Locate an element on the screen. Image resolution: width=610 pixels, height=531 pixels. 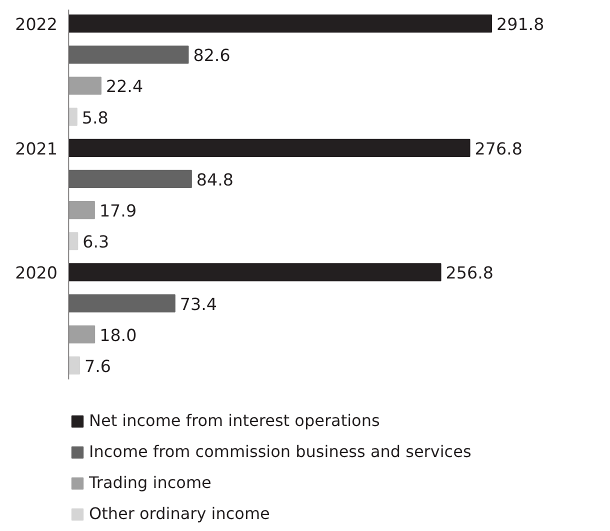
y-tick-label: 2022 is located at coordinates (36, 24).